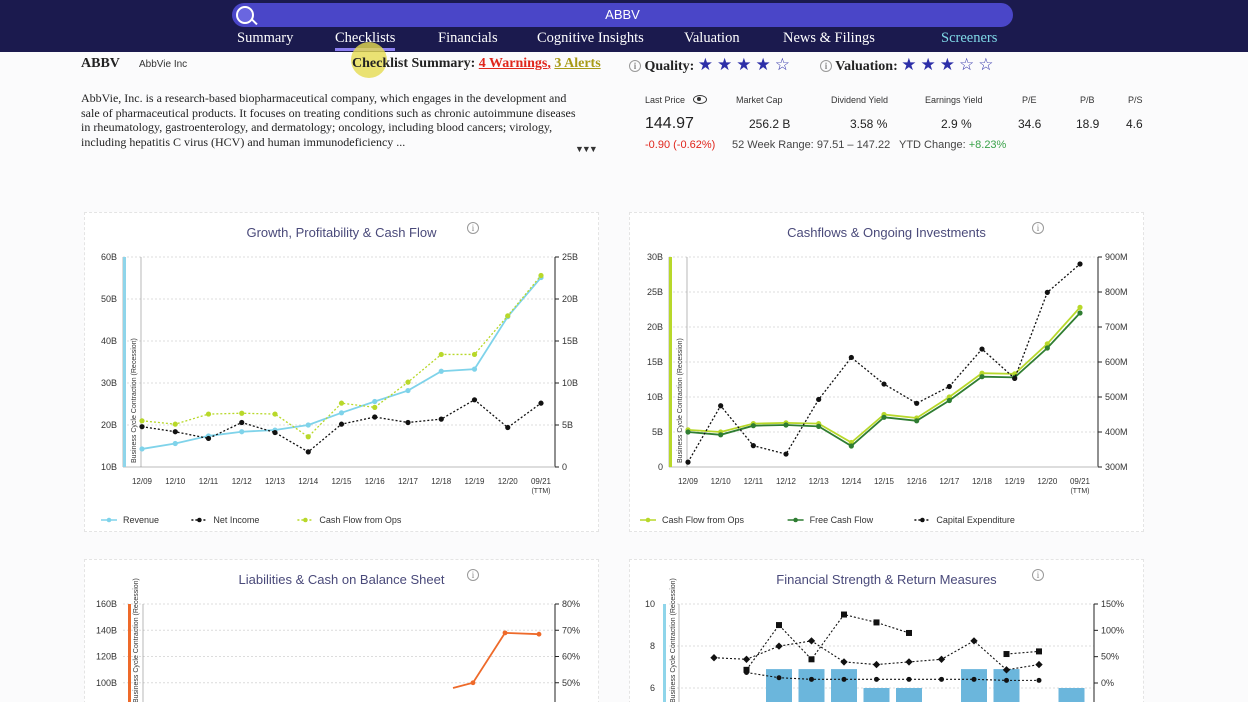 The width and height of the screenshot is (1248, 702). What do you see at coordinates (136, 640) in the screenshot?
I see `recession-label: Business Cycle Contraction (Recession)` at bounding box center [136, 640].